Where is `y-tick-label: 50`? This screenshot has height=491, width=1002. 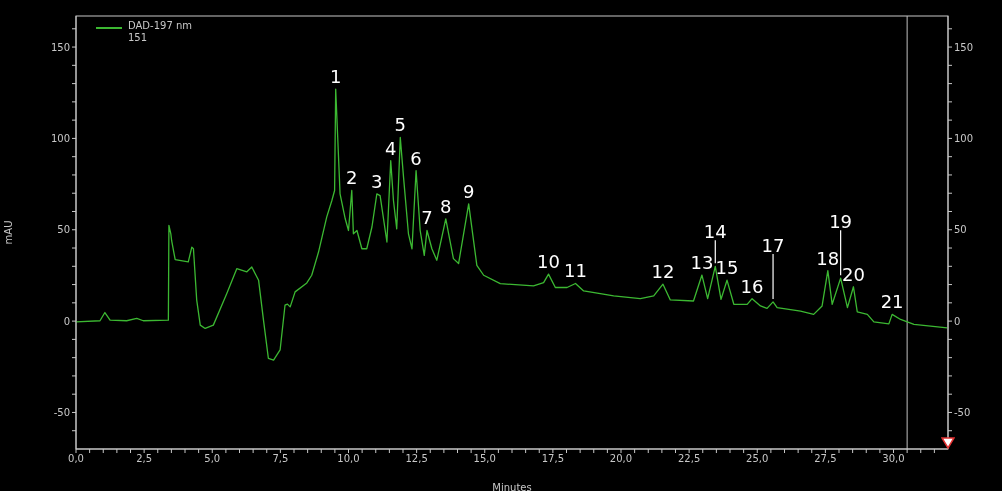
y-tick-label: 50 is located at coordinates (63, 230).